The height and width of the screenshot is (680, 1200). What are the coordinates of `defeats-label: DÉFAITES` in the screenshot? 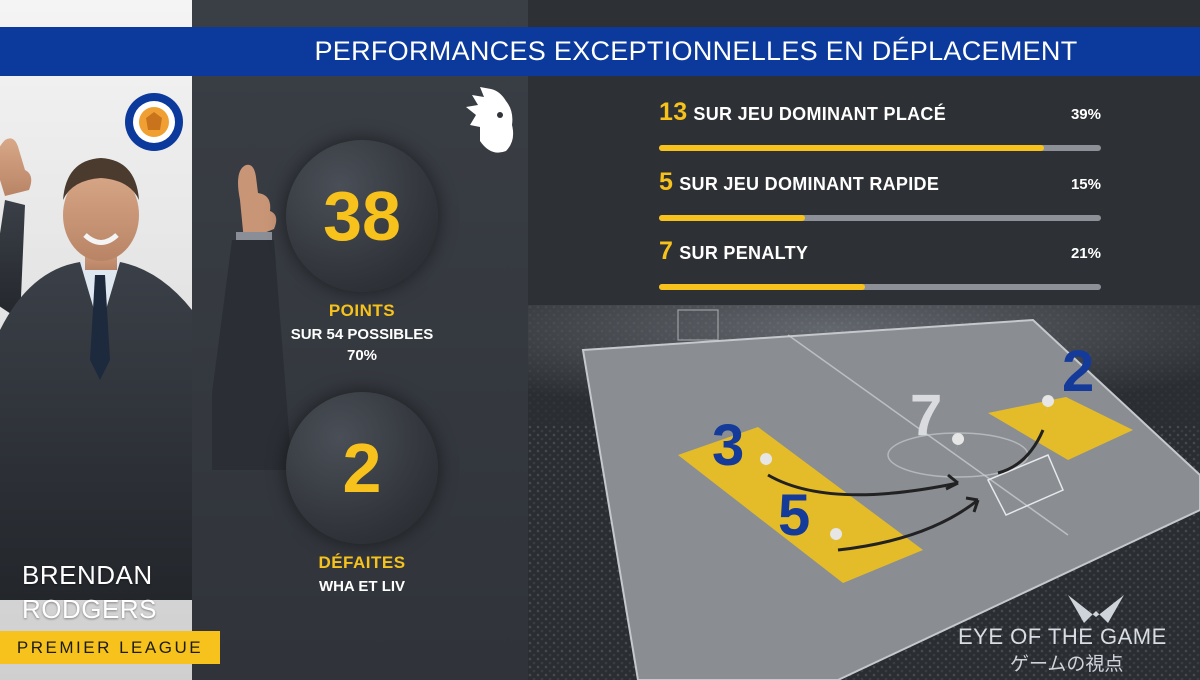 It's located at (362, 562).